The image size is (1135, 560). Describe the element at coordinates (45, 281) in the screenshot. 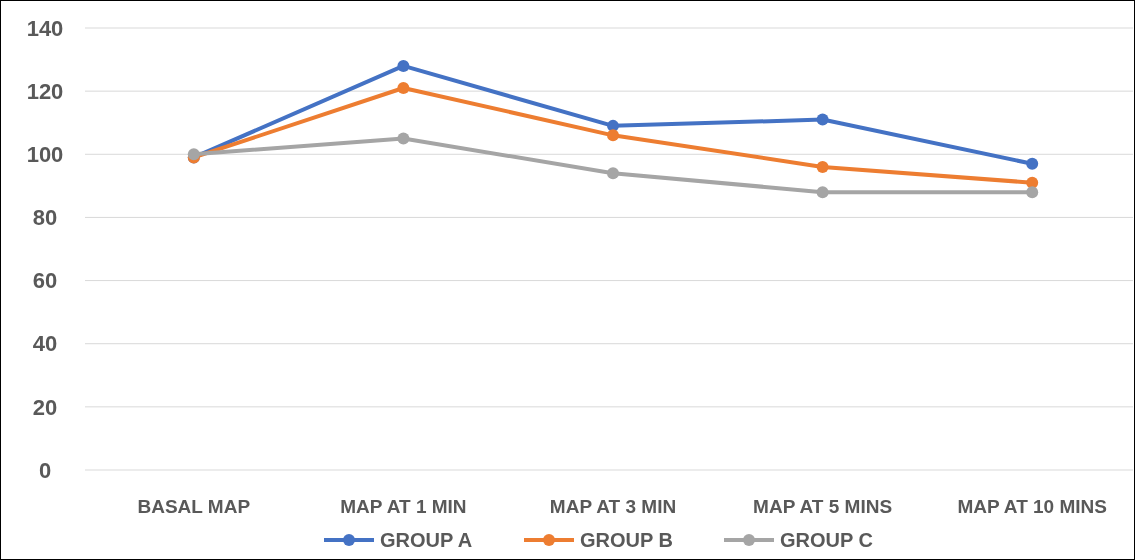

I see `y-tick-label: 60` at that location.